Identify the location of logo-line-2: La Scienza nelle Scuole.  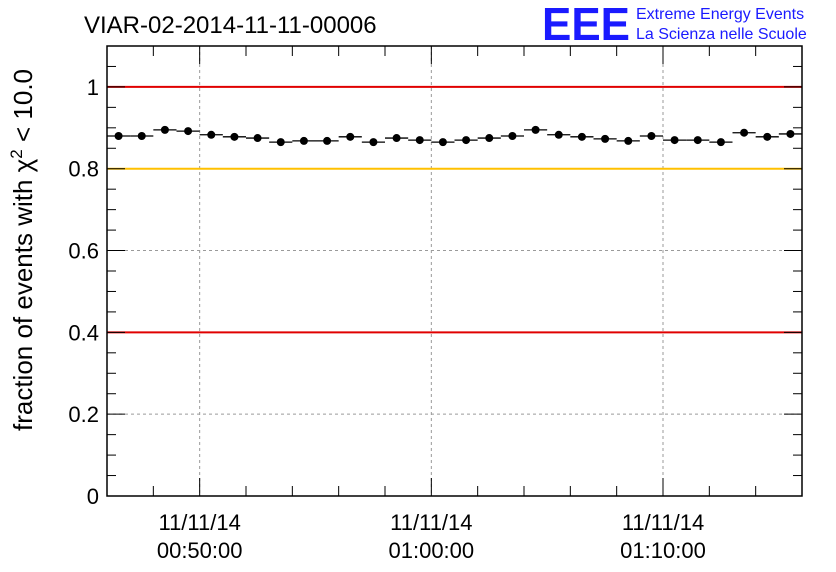
(721, 34).